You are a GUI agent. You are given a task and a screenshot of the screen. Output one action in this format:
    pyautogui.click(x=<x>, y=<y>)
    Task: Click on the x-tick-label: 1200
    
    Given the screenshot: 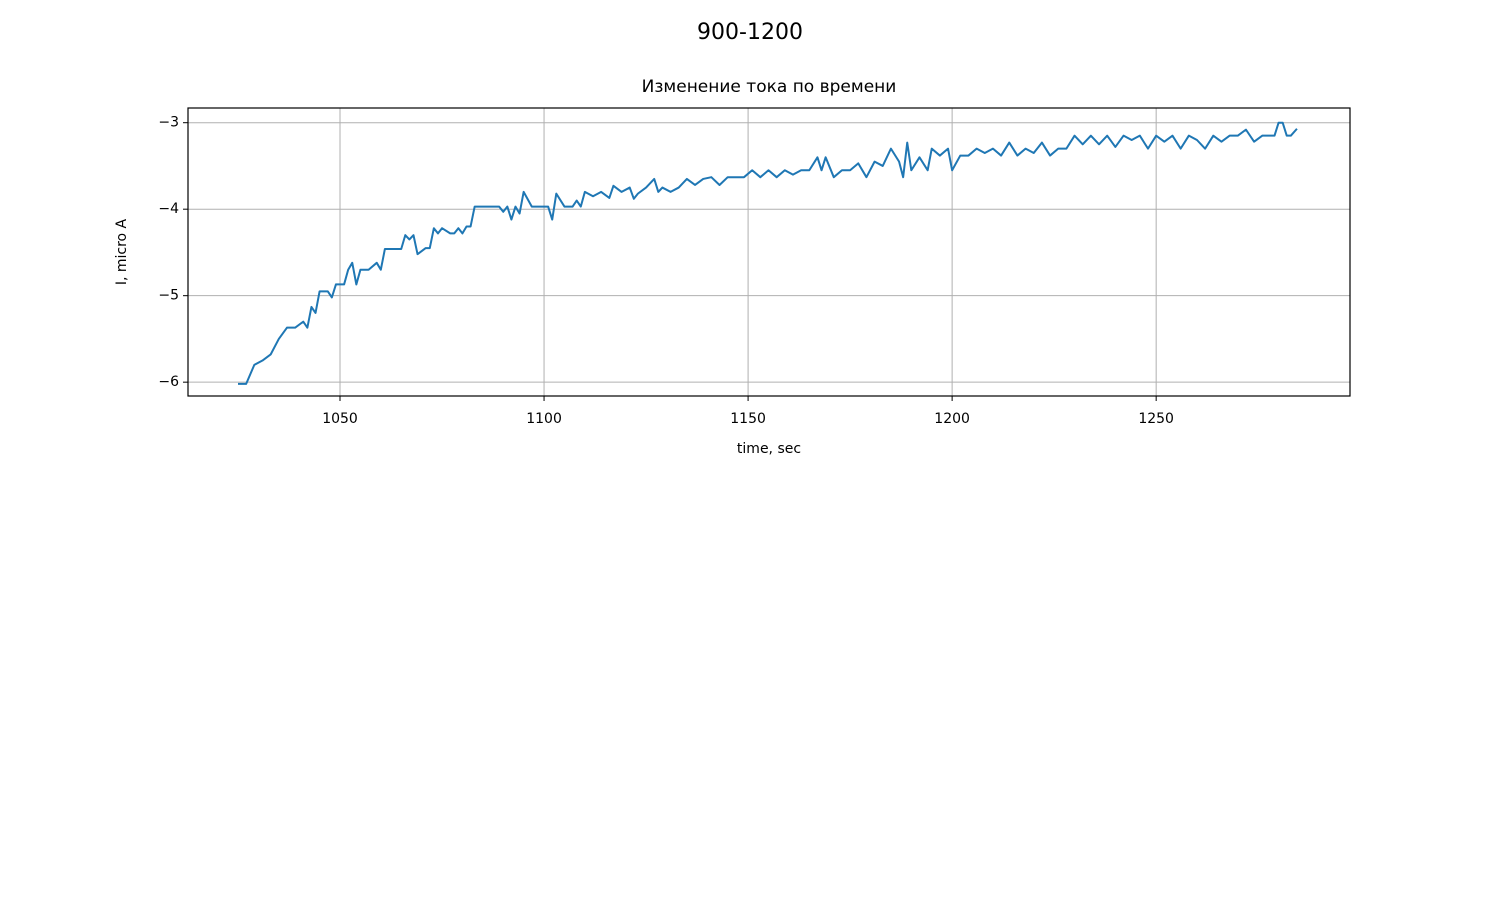 What is the action you would take?
    pyautogui.click(x=952, y=419)
    